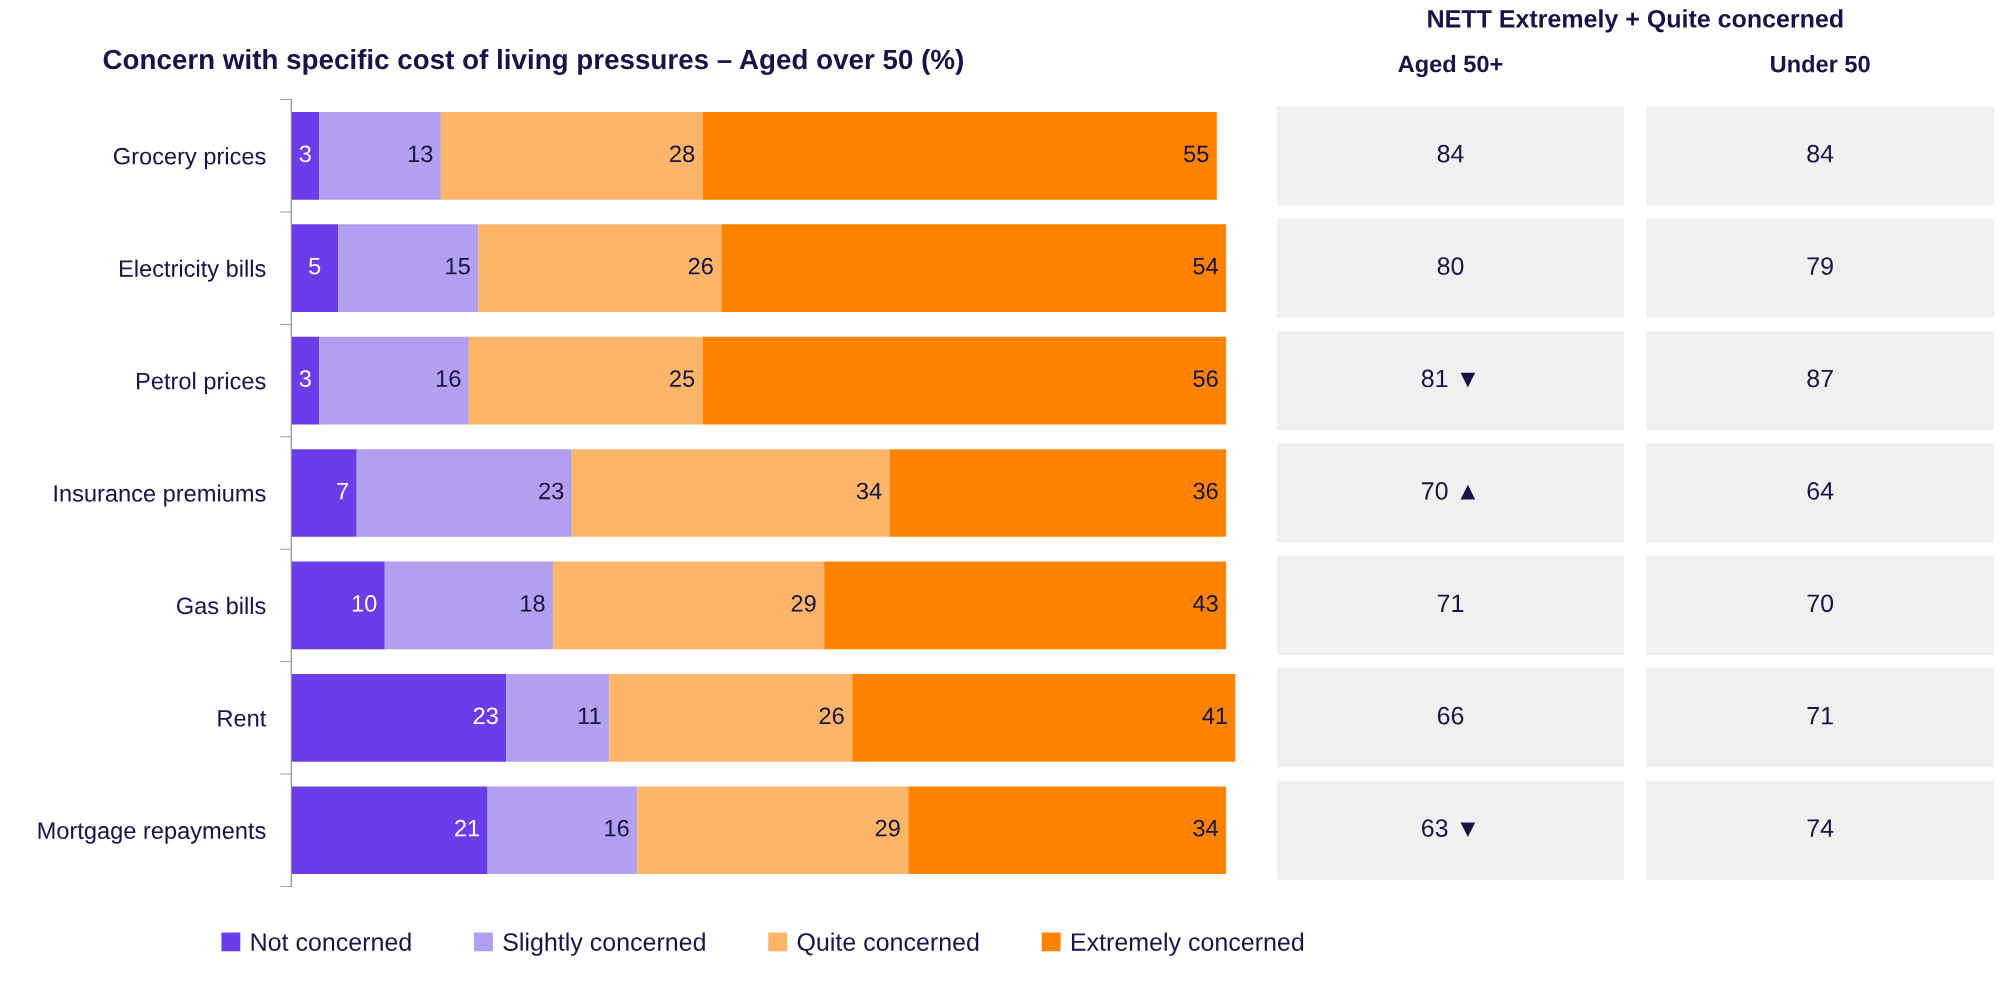  What do you see at coordinates (1205, 378) in the screenshot?
I see `data-label: 56` at bounding box center [1205, 378].